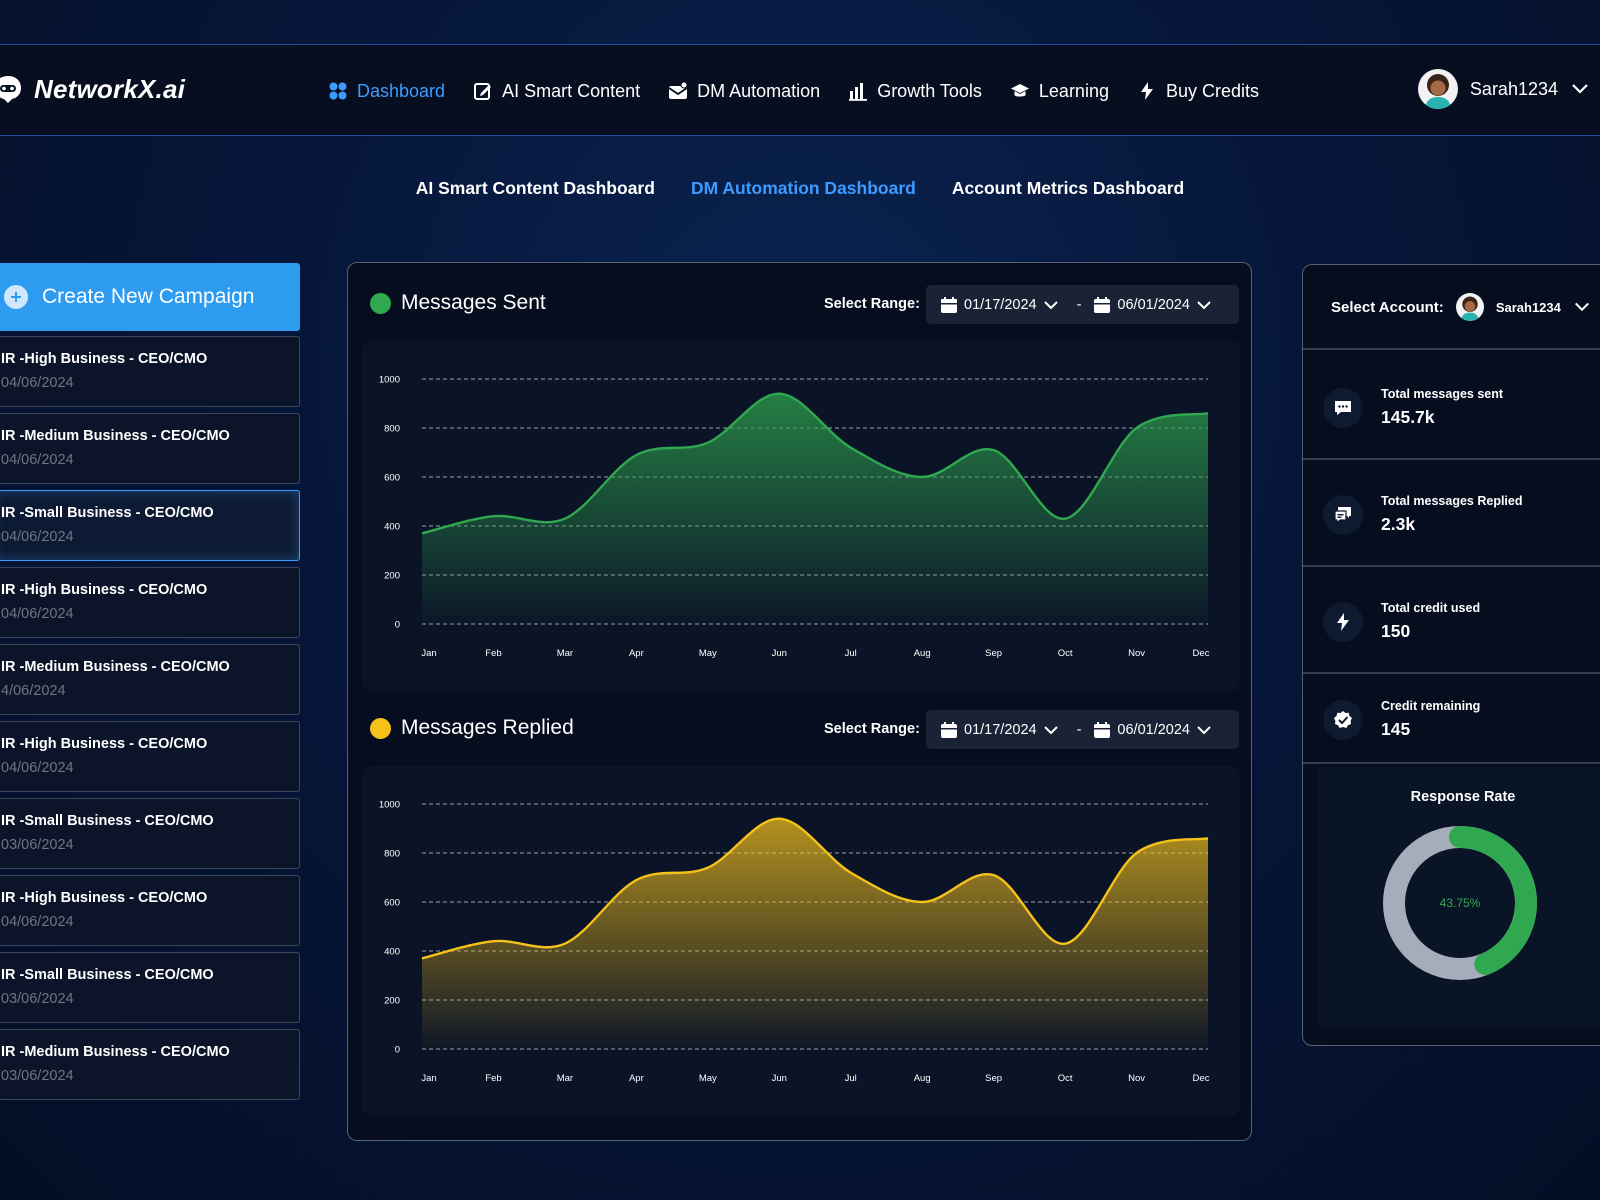 This screenshot has height=1200, width=1600. What do you see at coordinates (1528, 307) in the screenshot?
I see `account-name: Sarah1234` at bounding box center [1528, 307].